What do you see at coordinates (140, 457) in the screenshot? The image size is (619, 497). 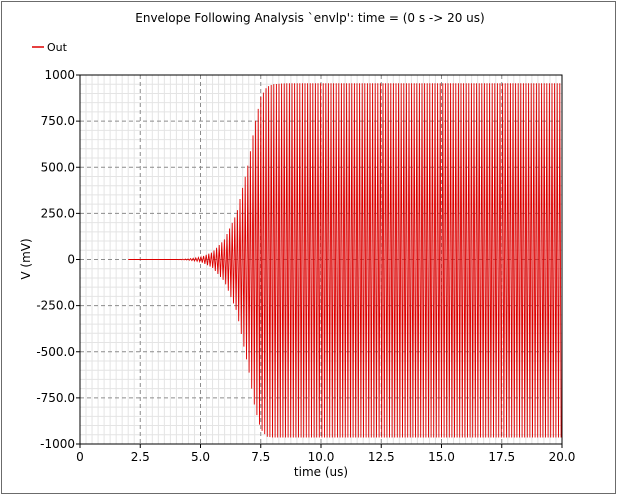 I see `x-tick-label: 2.5` at bounding box center [140, 457].